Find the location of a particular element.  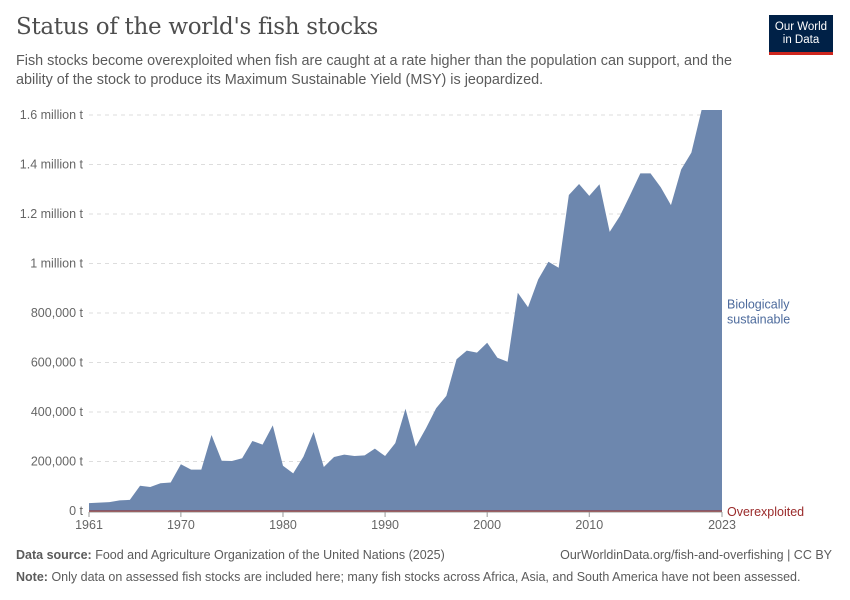

x-tick-label: 1961 is located at coordinates (89, 525).